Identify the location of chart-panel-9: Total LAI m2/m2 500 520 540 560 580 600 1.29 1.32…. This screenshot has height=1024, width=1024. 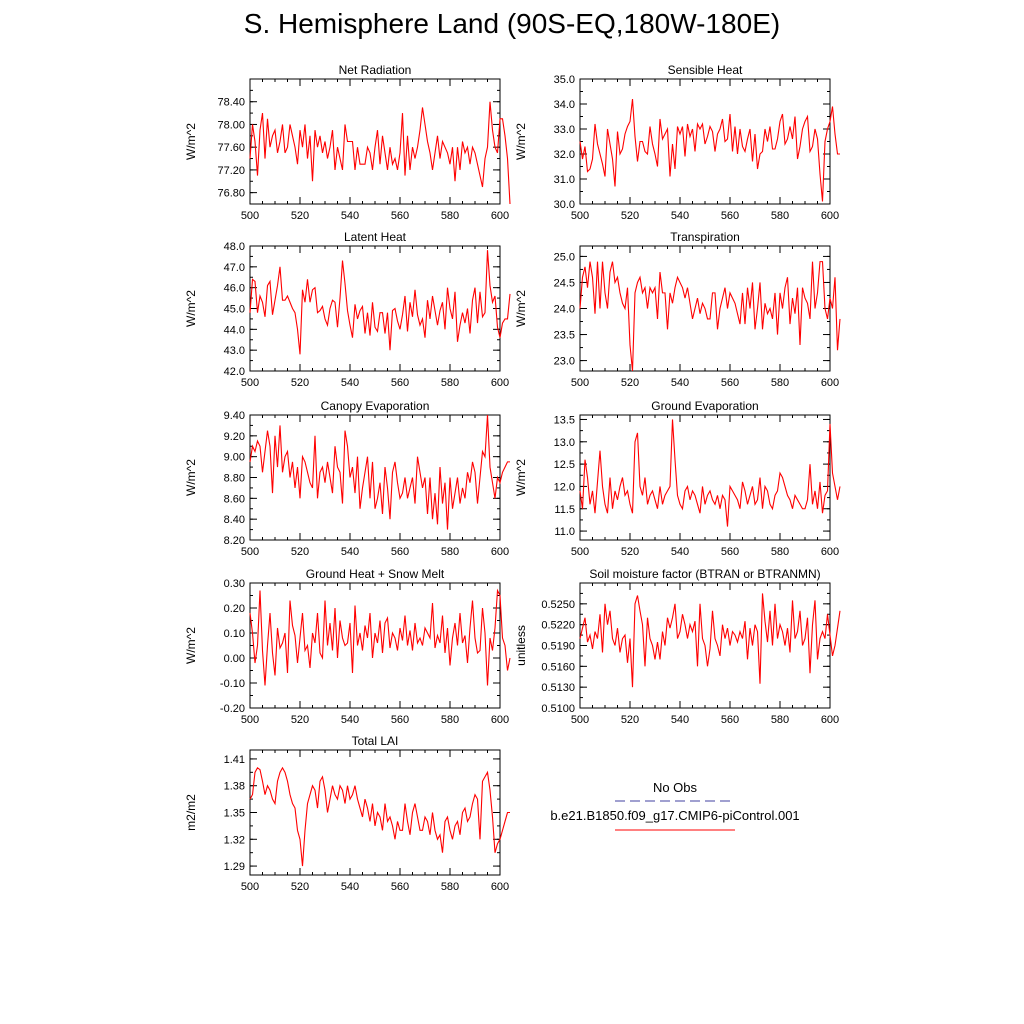
(347, 813).